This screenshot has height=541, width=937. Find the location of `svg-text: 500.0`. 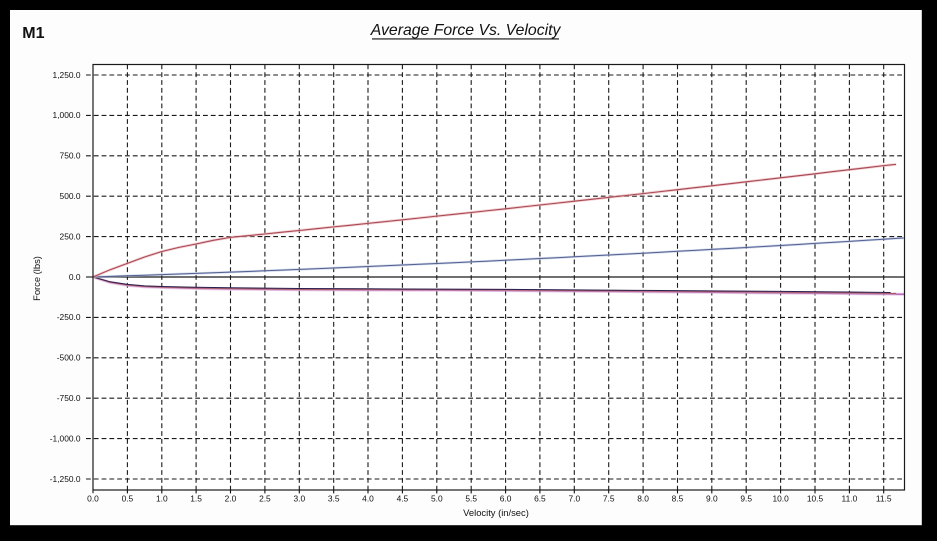

svg-text: 500.0 is located at coordinates (70, 196).